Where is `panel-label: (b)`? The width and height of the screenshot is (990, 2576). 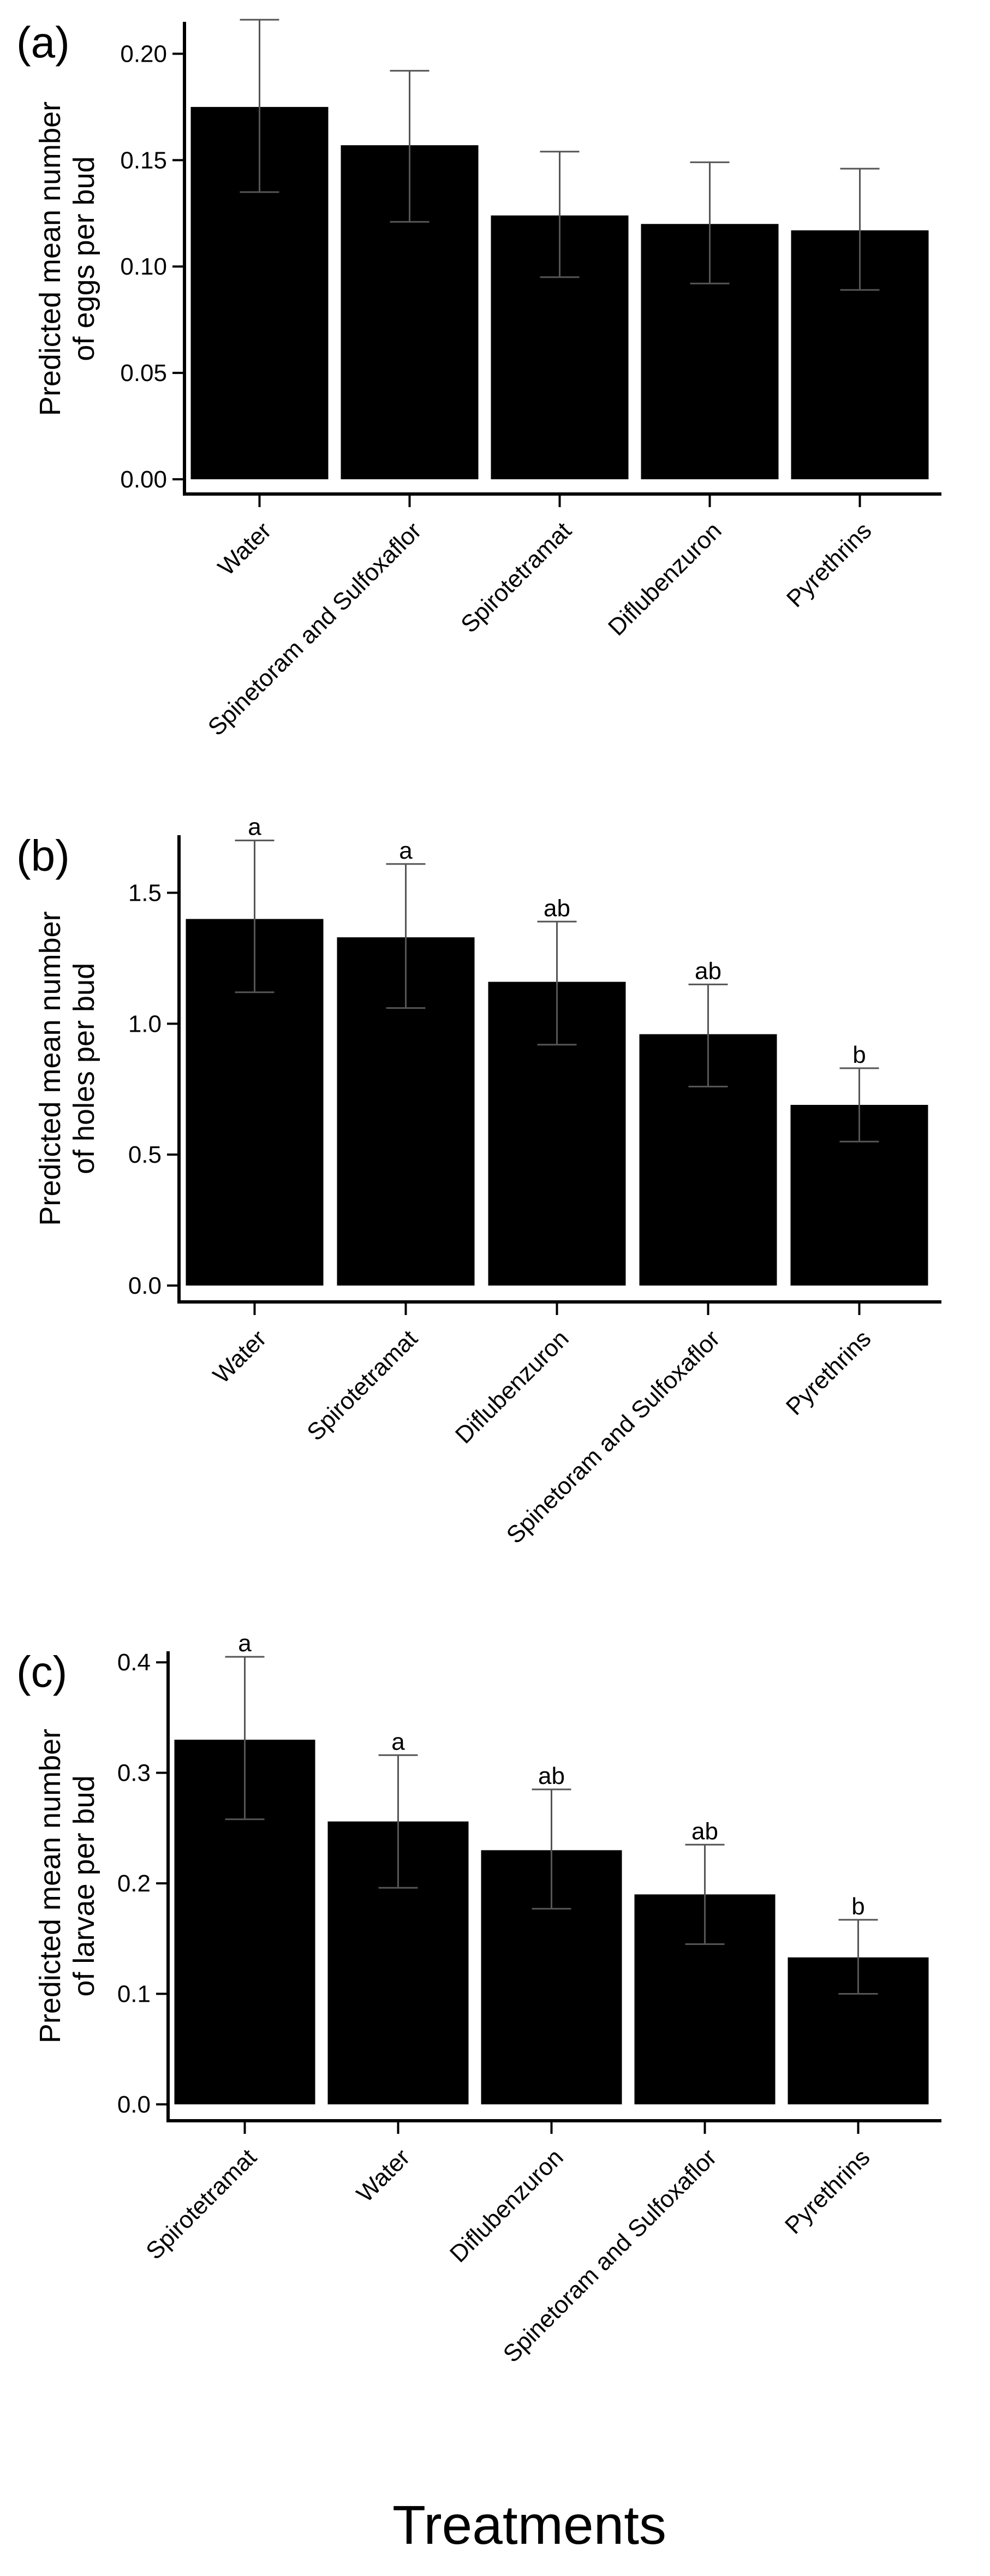
panel-label: (b) is located at coordinates (43, 855).